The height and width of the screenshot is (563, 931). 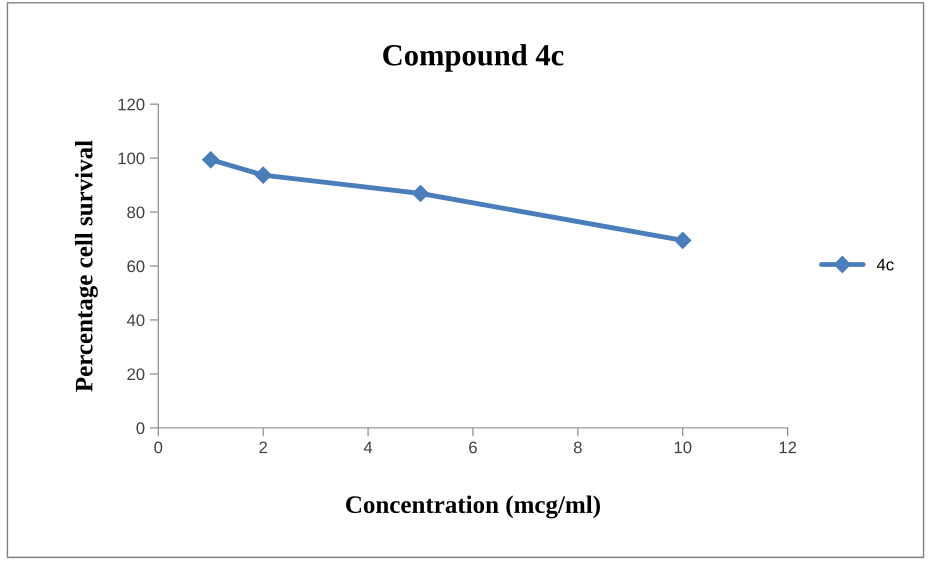 I want to click on chart-title: Compound 4c, so click(x=473, y=58).